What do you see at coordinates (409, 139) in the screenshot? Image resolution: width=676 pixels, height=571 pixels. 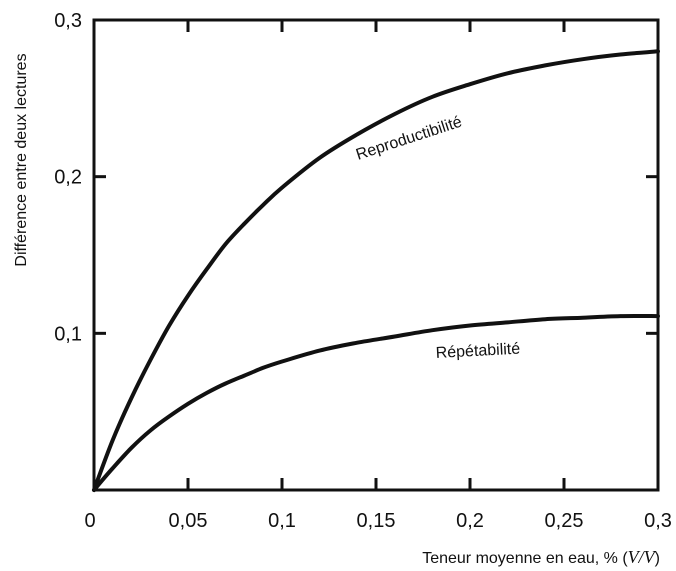 I see `series-label: Reproductibilité` at bounding box center [409, 139].